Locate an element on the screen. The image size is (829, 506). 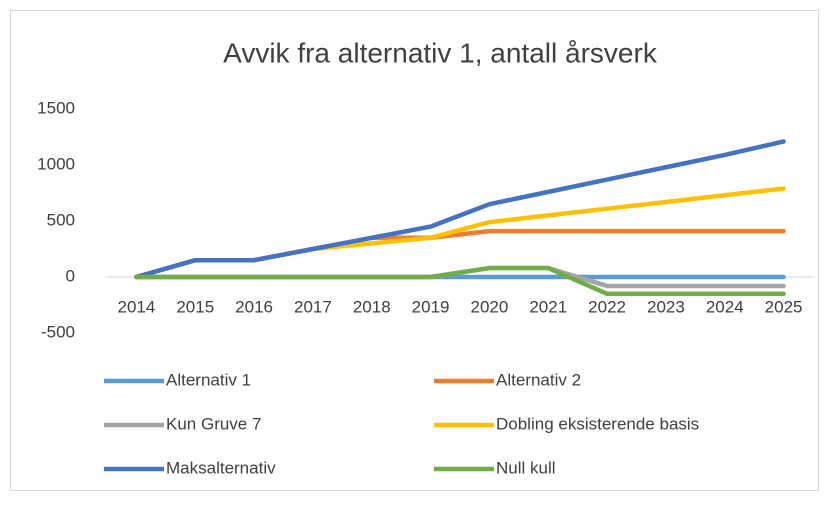
chart-title: Avvik fra alternativ 1, antall årsverk is located at coordinates (440, 52).